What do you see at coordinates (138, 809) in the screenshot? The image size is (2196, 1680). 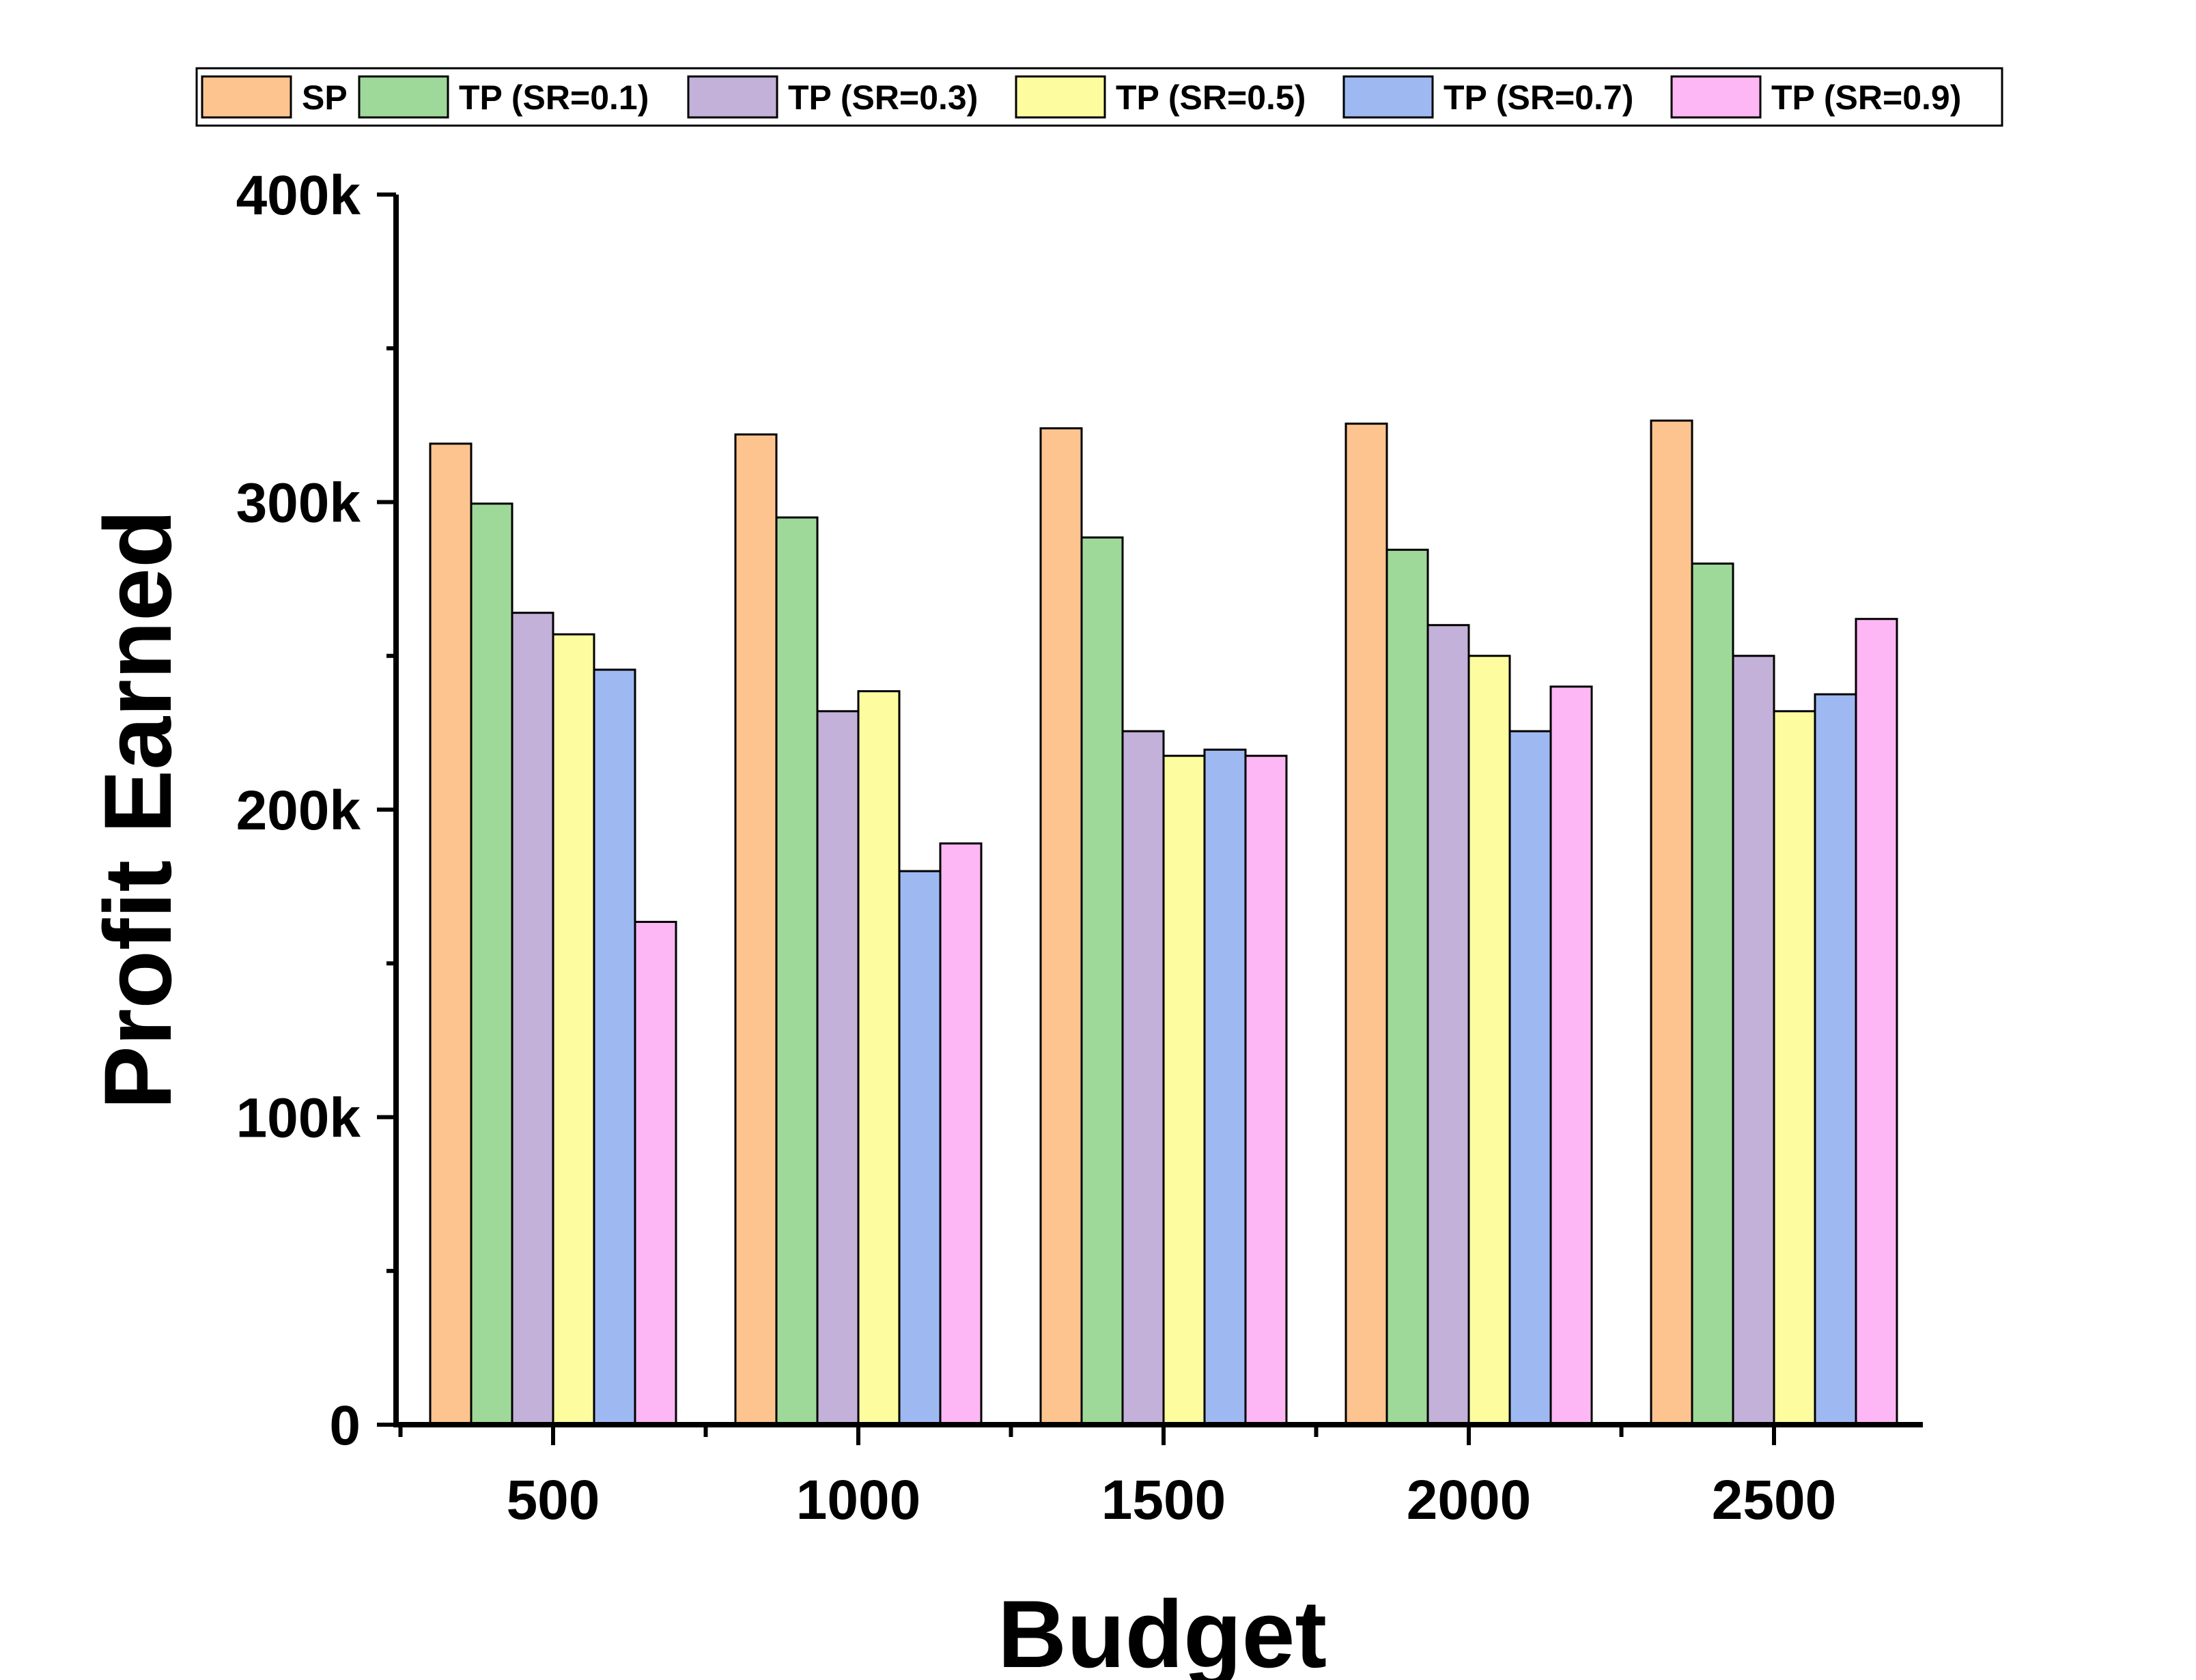 I see `y-axis-title: Profit Earned` at bounding box center [138, 809].